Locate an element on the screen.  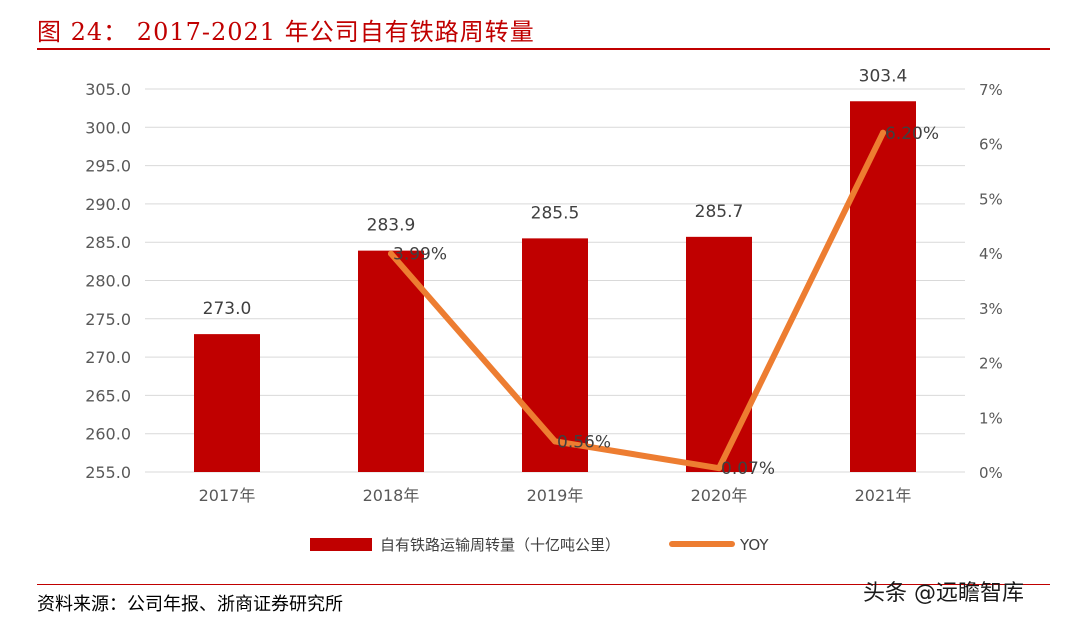
left-y-tick-label: 280.0 is located at coordinates (108, 281).